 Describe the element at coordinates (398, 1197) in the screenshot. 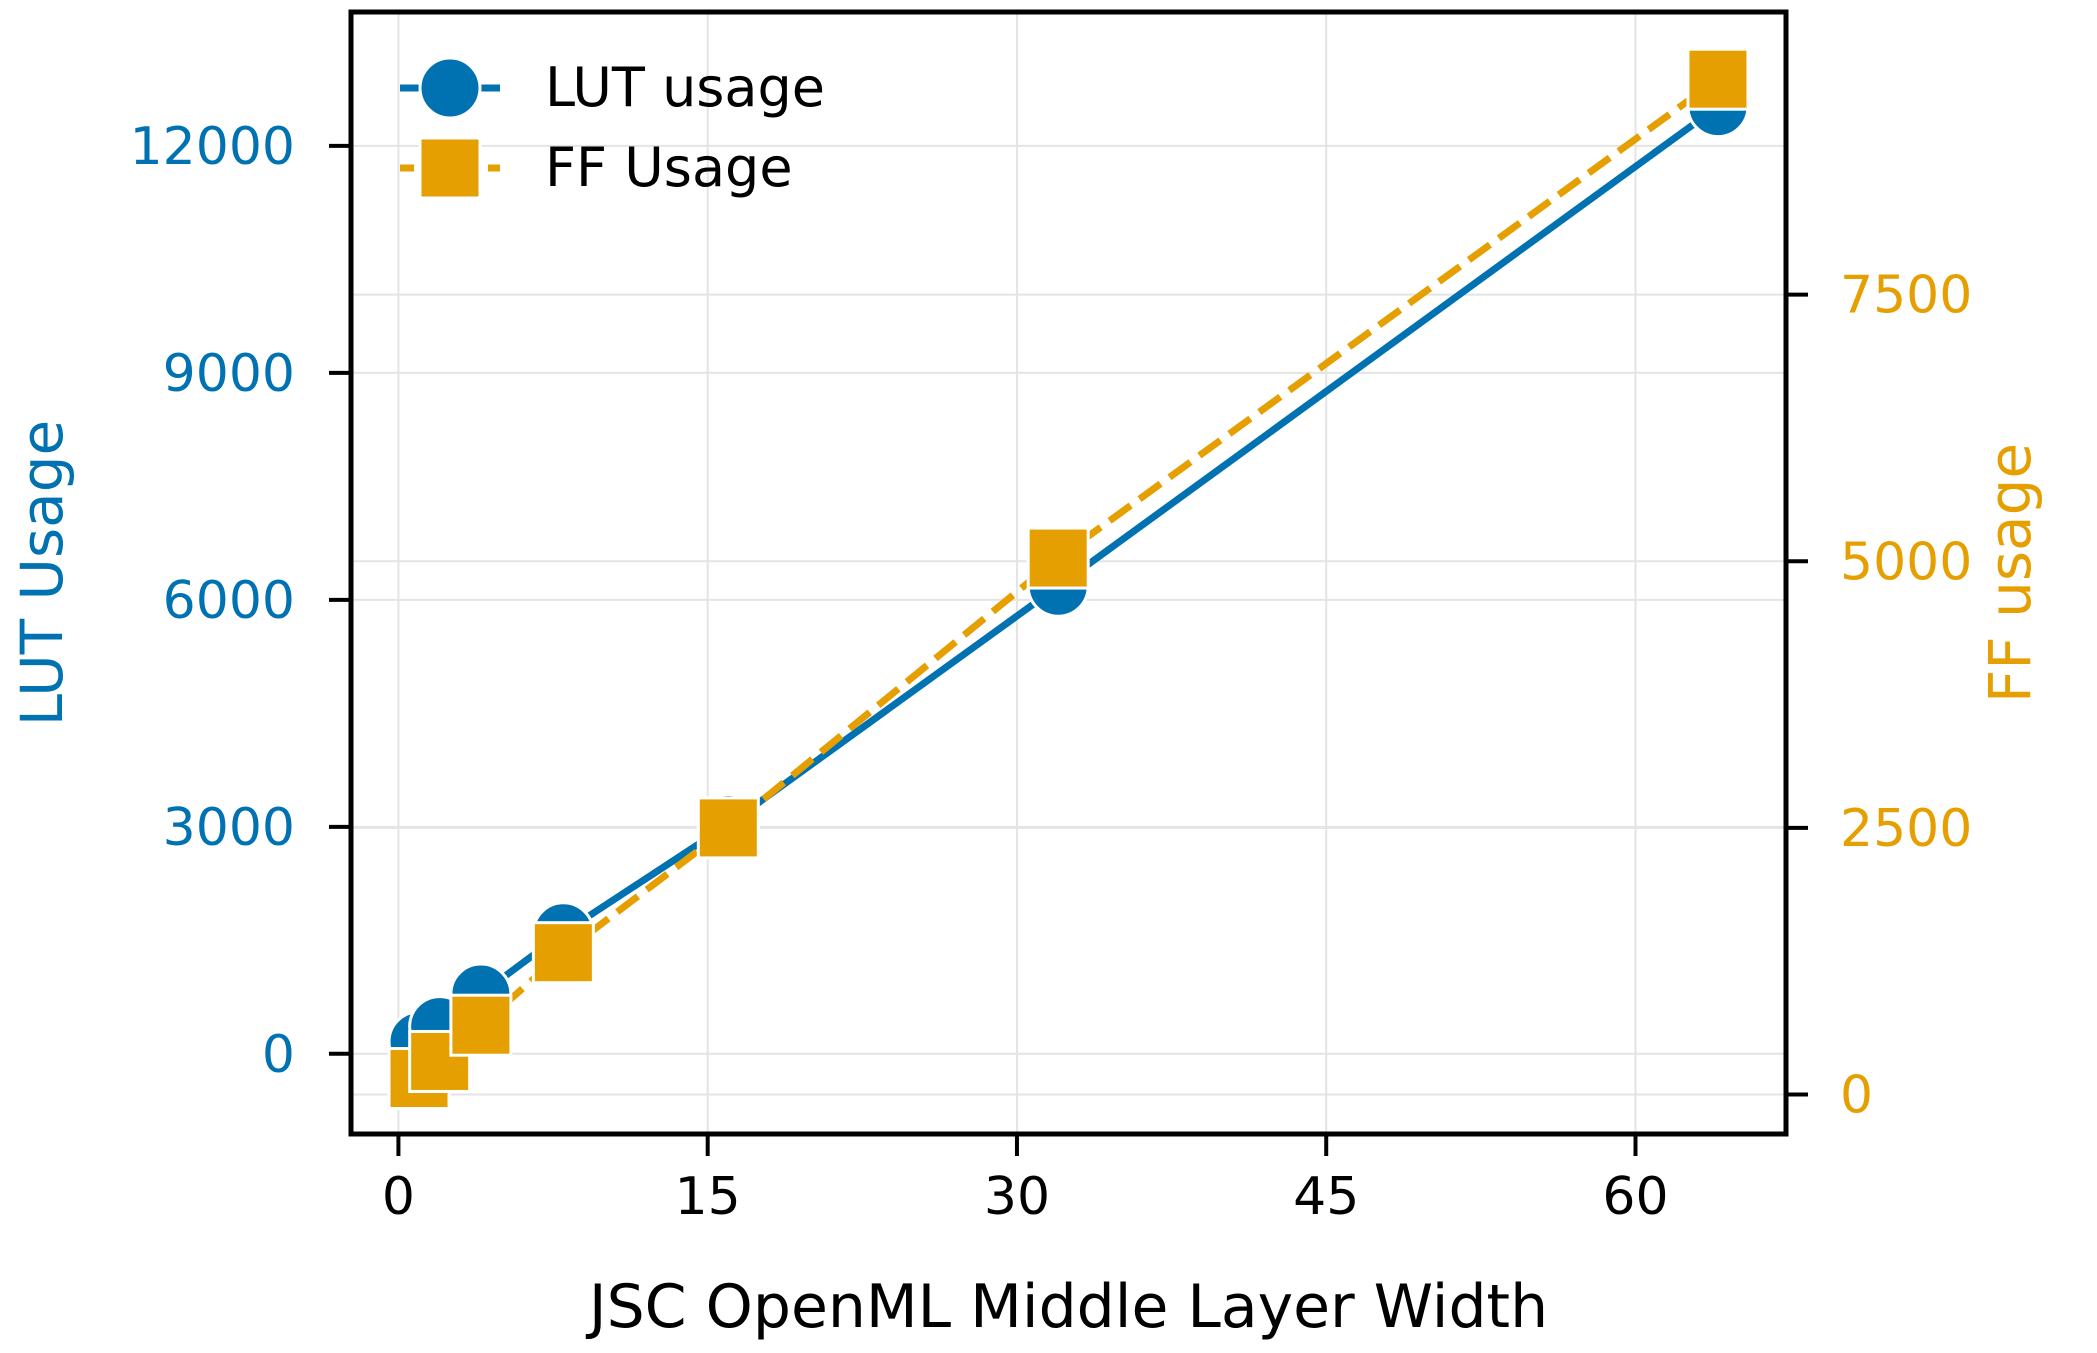

I see `x-tick-label: 0` at that location.